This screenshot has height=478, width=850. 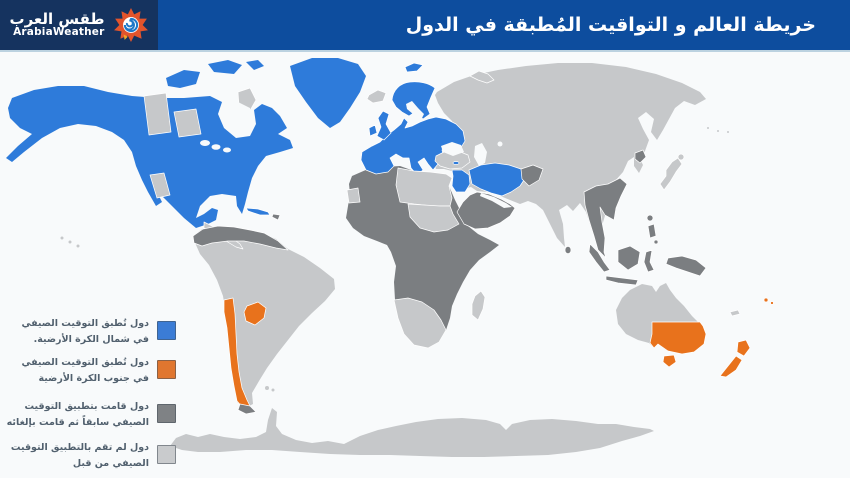 I want to click on region-paraguay, so click(x=255, y=313).